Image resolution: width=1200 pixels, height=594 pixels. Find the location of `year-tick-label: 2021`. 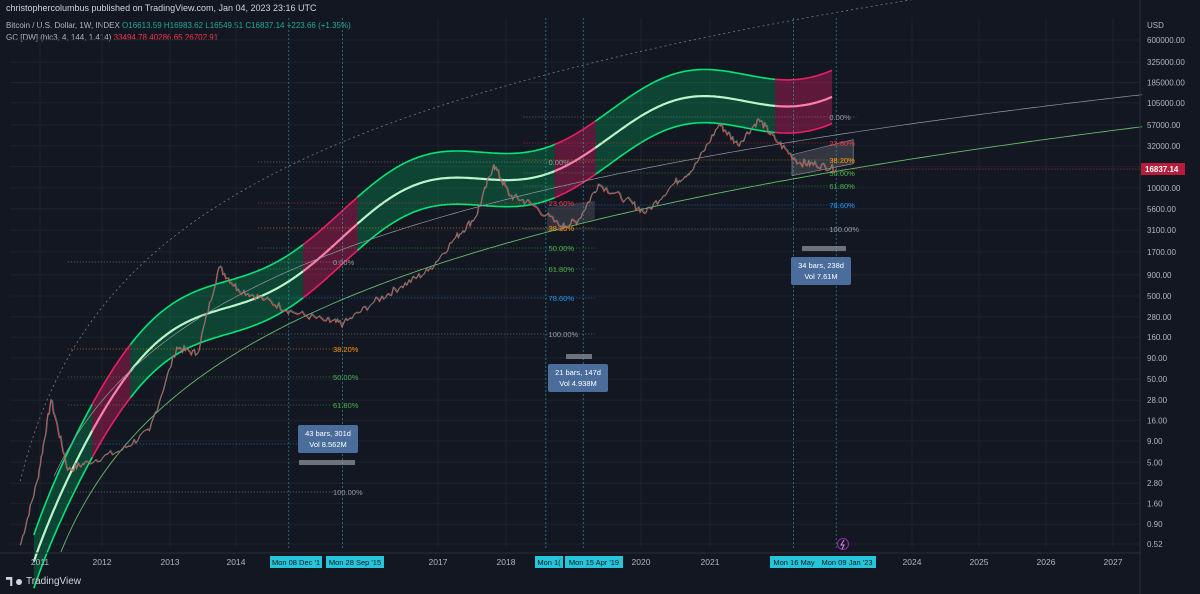

year-tick-label: 2021 is located at coordinates (710, 562).